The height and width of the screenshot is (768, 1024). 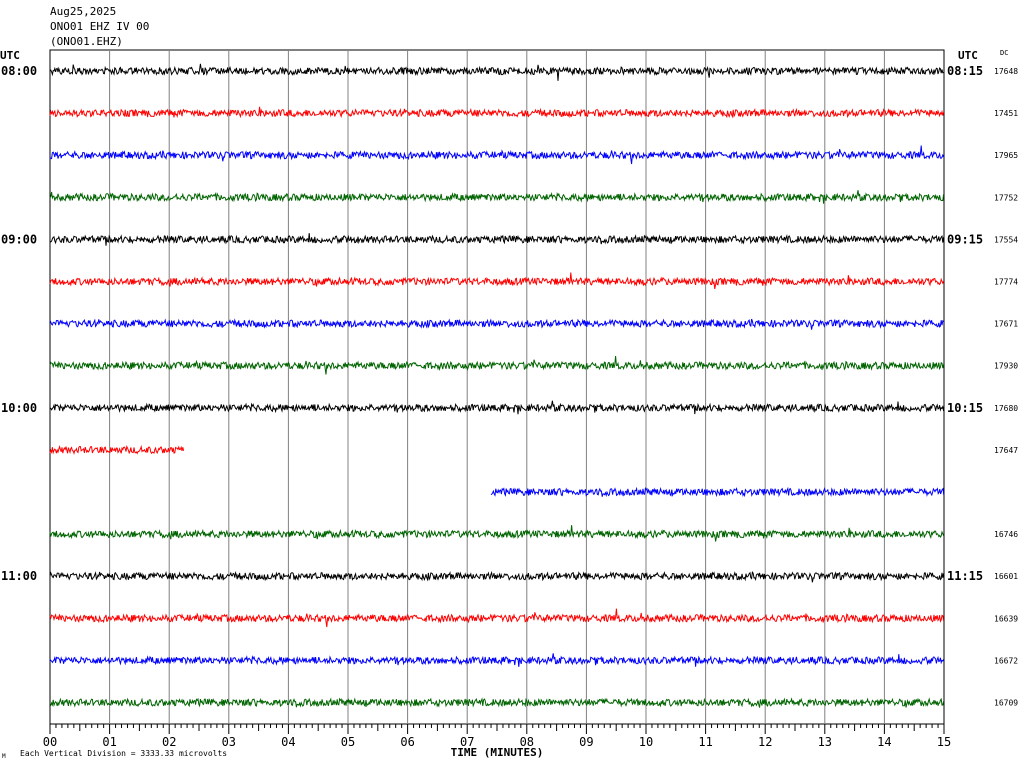 I want to click on end-time-label: 08:15, so click(x=965, y=71).